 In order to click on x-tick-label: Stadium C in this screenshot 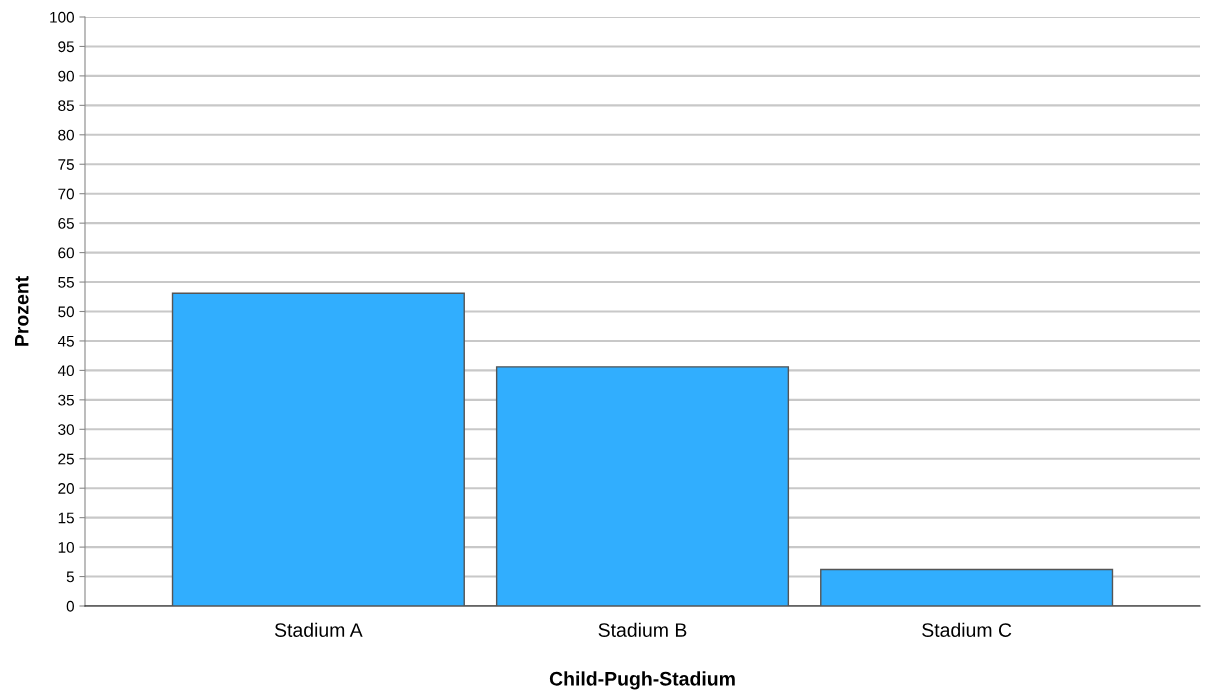, I will do `click(967, 629)`.